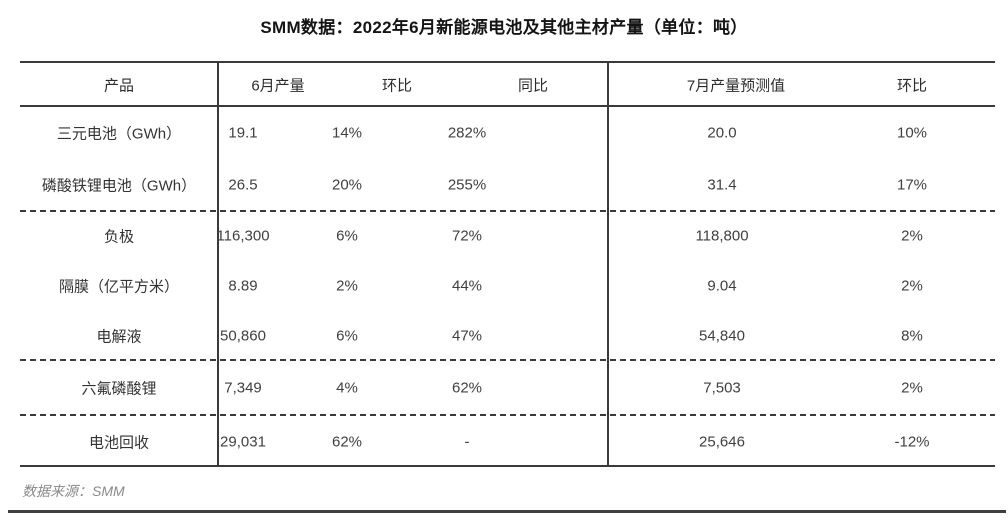 The image size is (1008, 527). I want to click on bottom-divider, so click(507, 511).